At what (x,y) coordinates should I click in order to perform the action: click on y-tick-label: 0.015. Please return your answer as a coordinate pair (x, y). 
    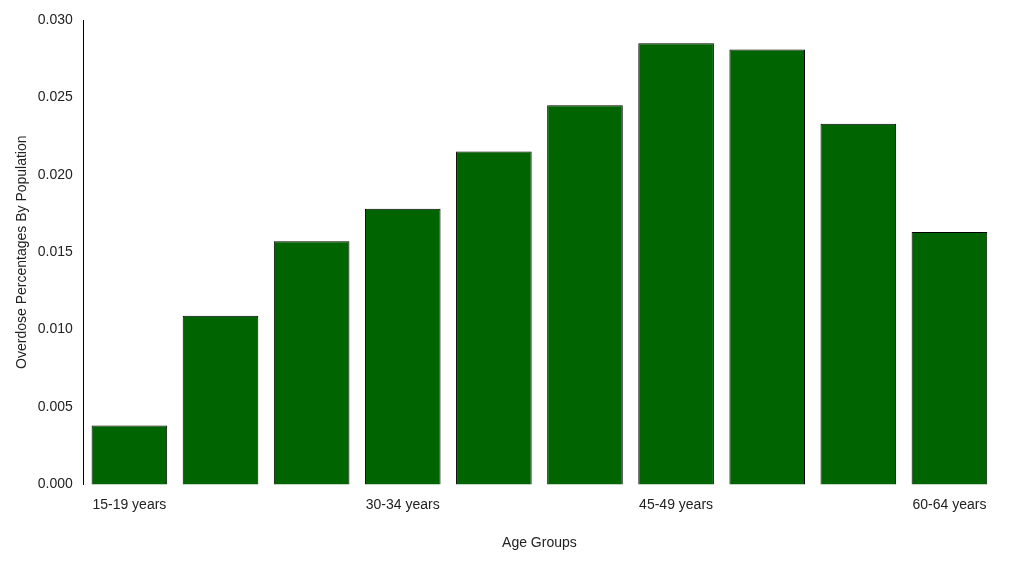
    Looking at the image, I should click on (55, 251).